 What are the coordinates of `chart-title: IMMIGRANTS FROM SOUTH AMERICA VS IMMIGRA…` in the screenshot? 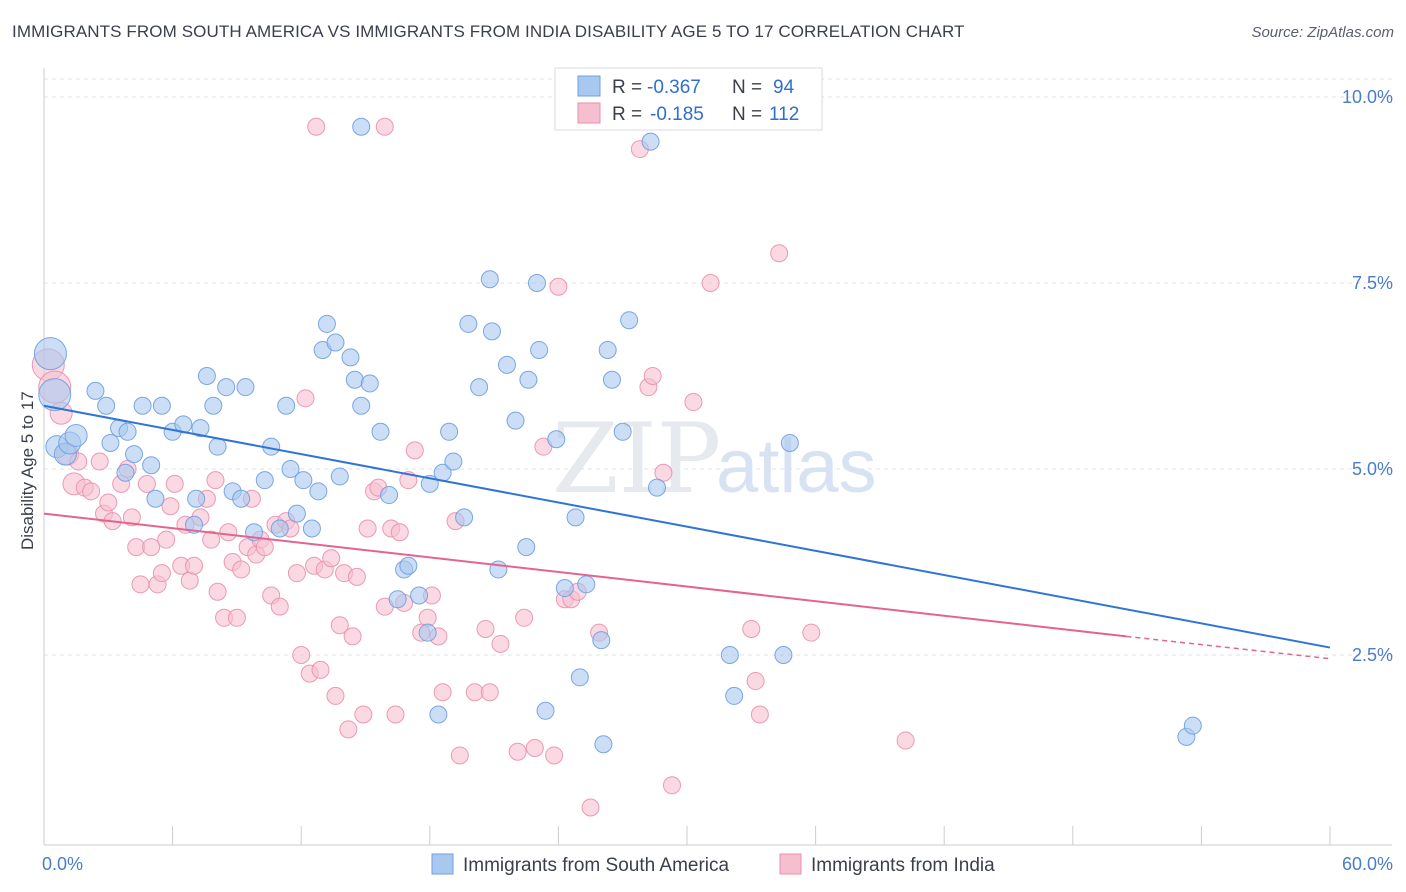 It's located at (488, 31).